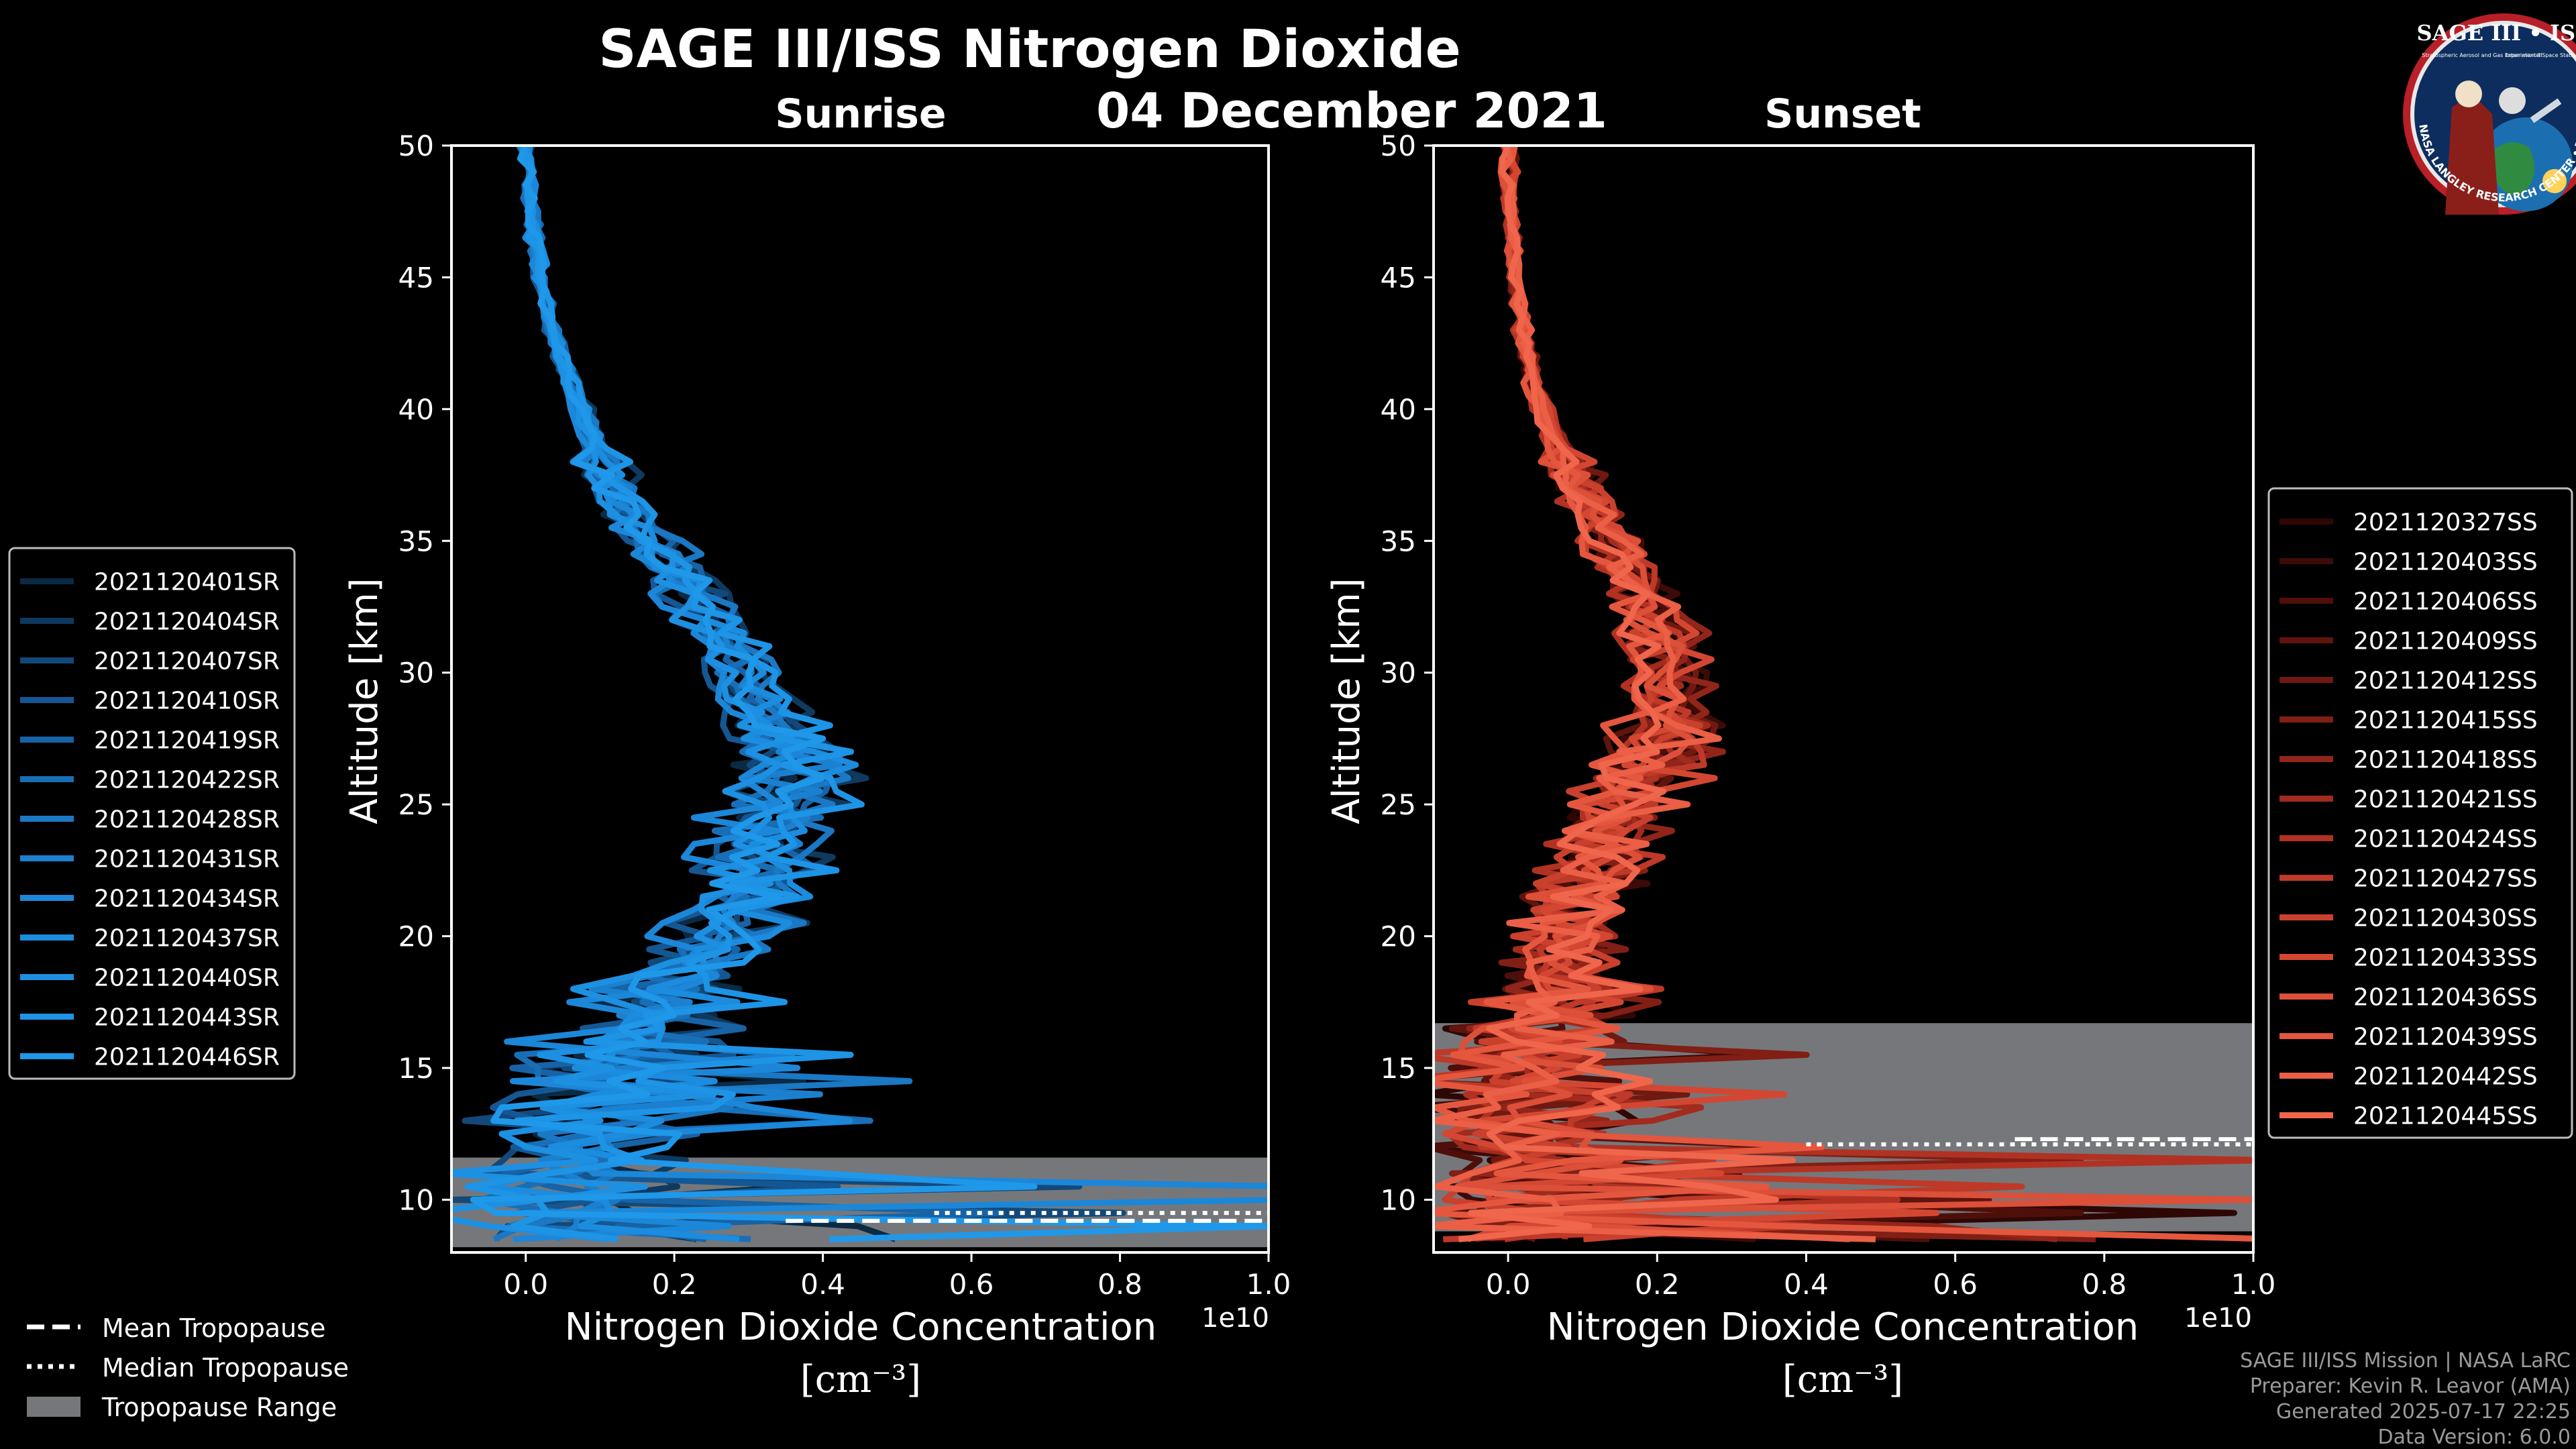 This screenshot has width=2576, height=1449. I want to click on sunrise-xlabel-unit: [cm⁻³], so click(860, 1379).